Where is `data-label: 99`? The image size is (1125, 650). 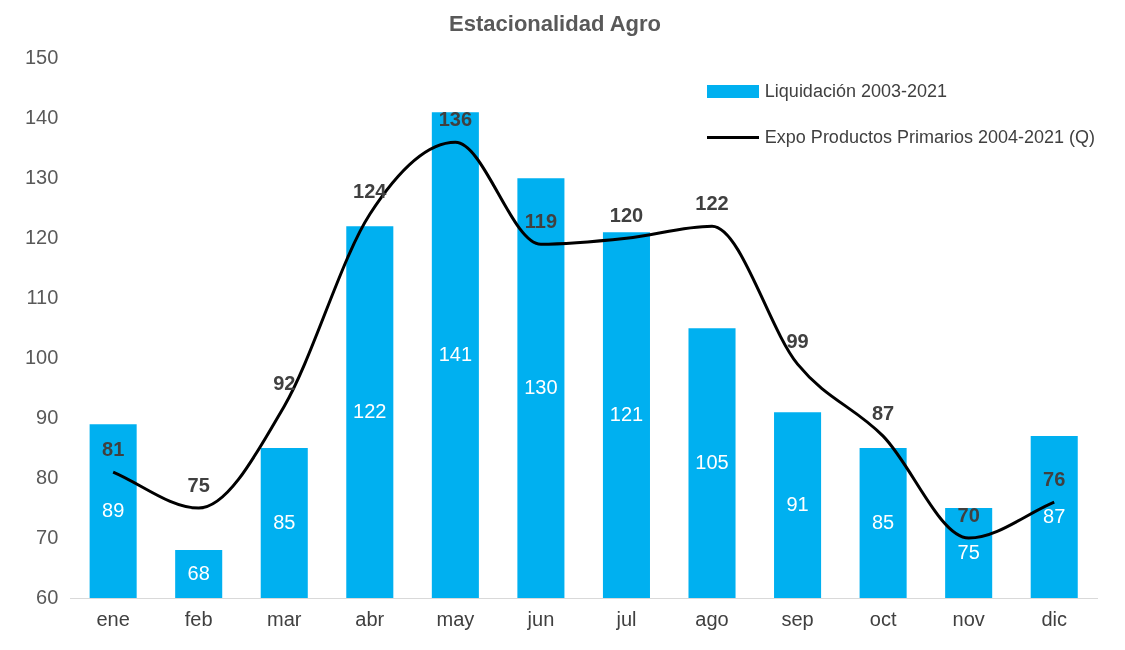
data-label: 99 is located at coordinates (797, 340).